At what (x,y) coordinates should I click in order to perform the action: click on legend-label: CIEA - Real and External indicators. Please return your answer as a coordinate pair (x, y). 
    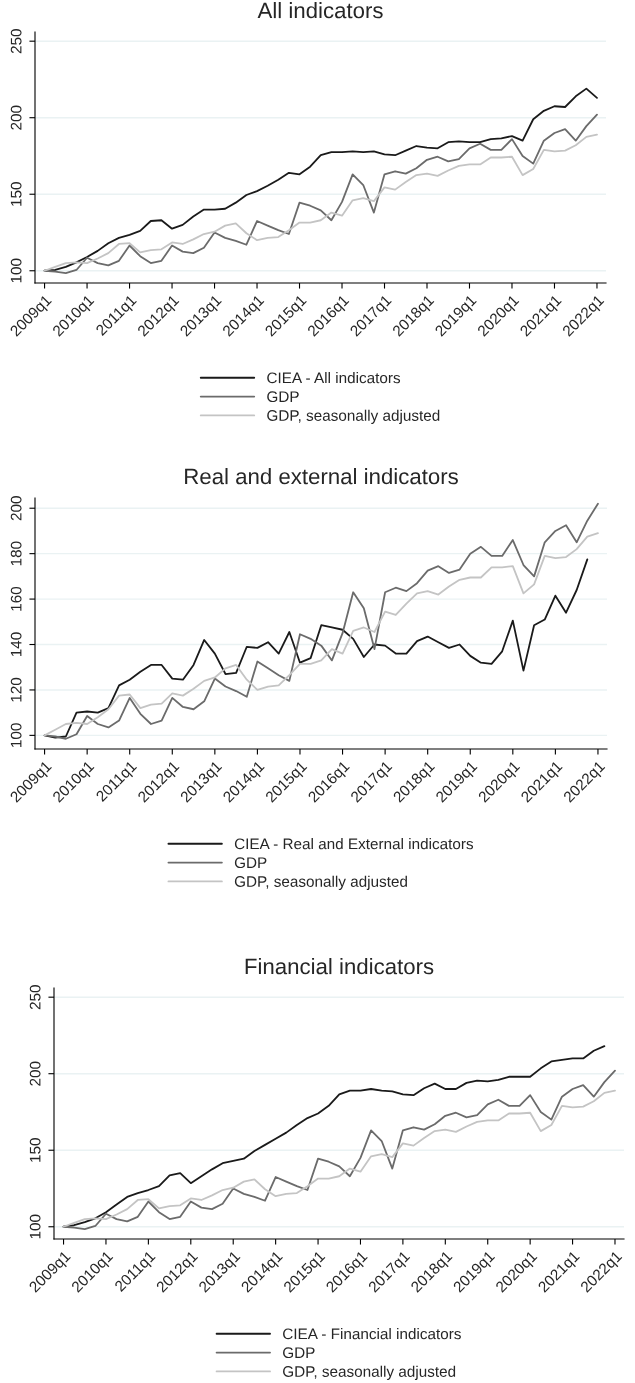
    Looking at the image, I should click on (354, 844).